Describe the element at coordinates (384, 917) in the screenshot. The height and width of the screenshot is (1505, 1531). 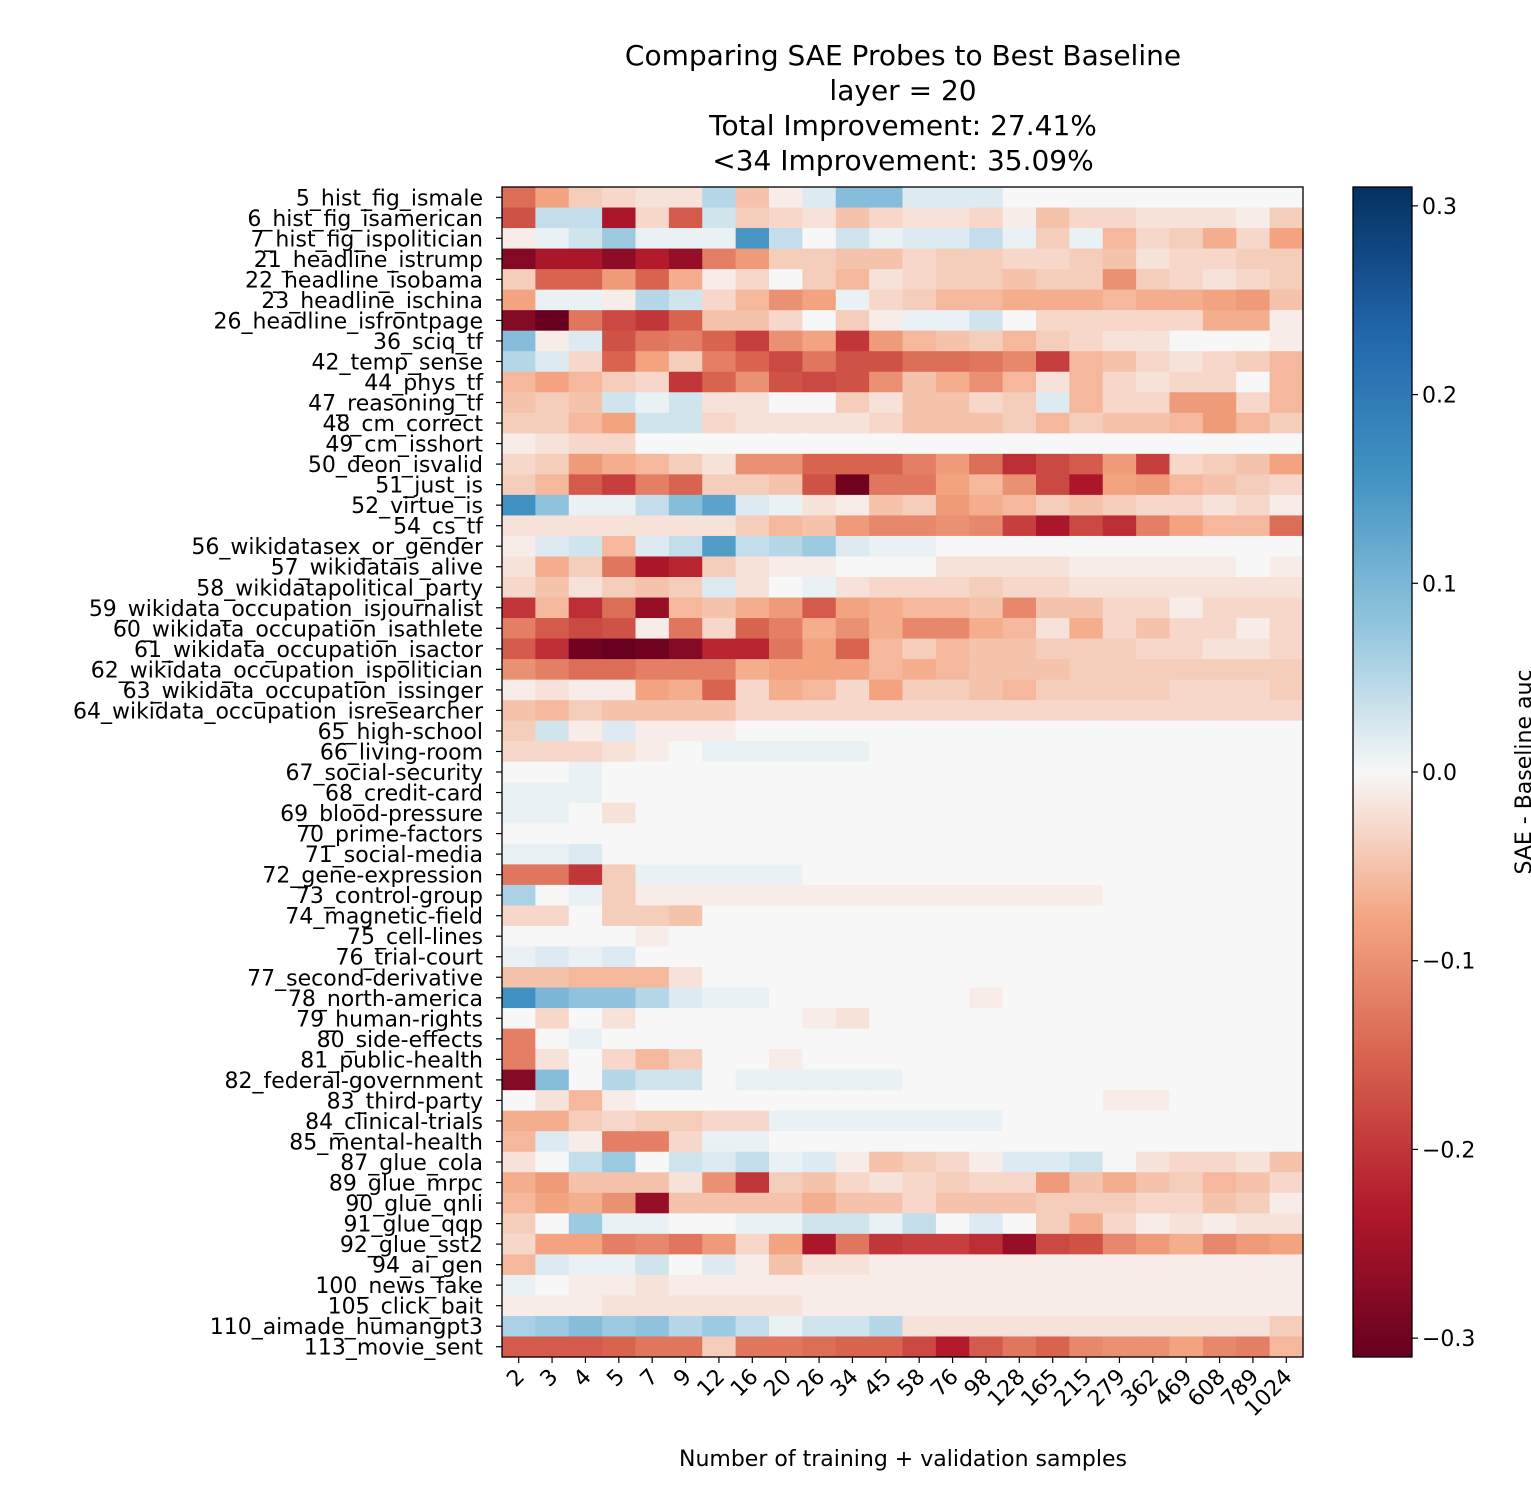
I see `y-tick-label: 74_magnetic-field` at that location.